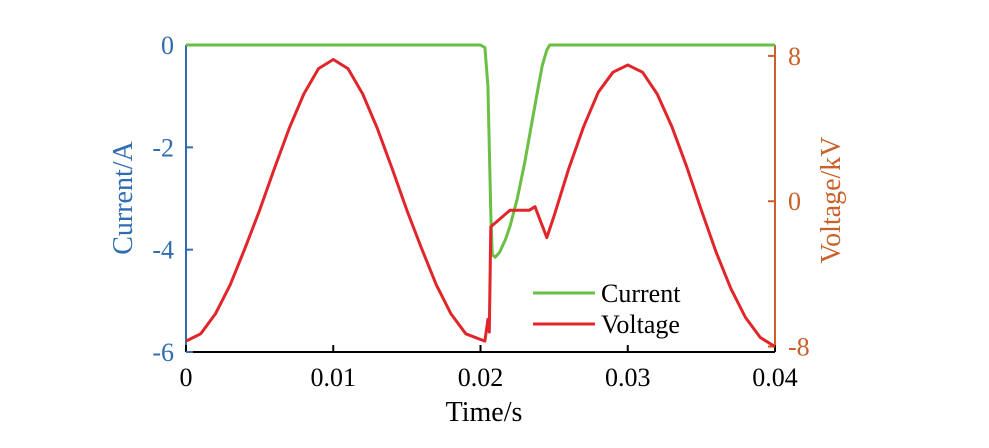 This screenshot has height=448, width=989. I want to click on x-axis-title: Time/s, so click(484, 412).